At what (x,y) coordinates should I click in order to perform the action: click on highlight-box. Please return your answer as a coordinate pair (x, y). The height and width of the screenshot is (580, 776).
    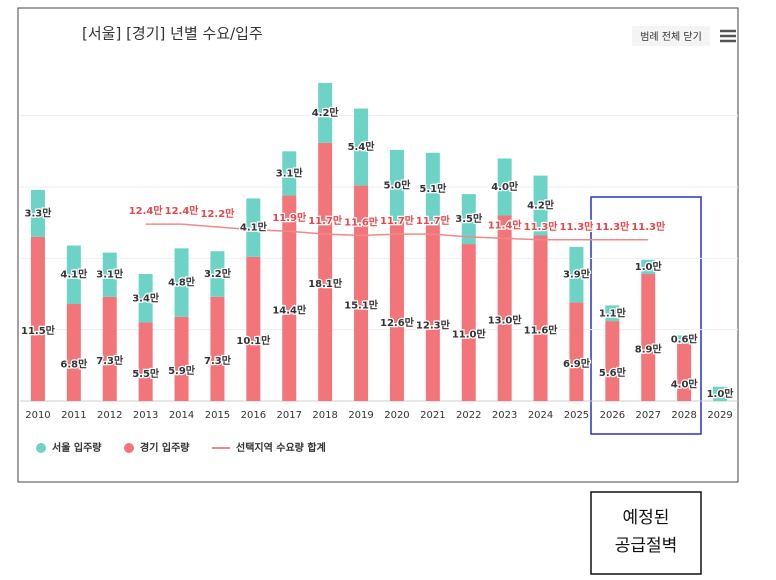
    Looking at the image, I should click on (646, 315).